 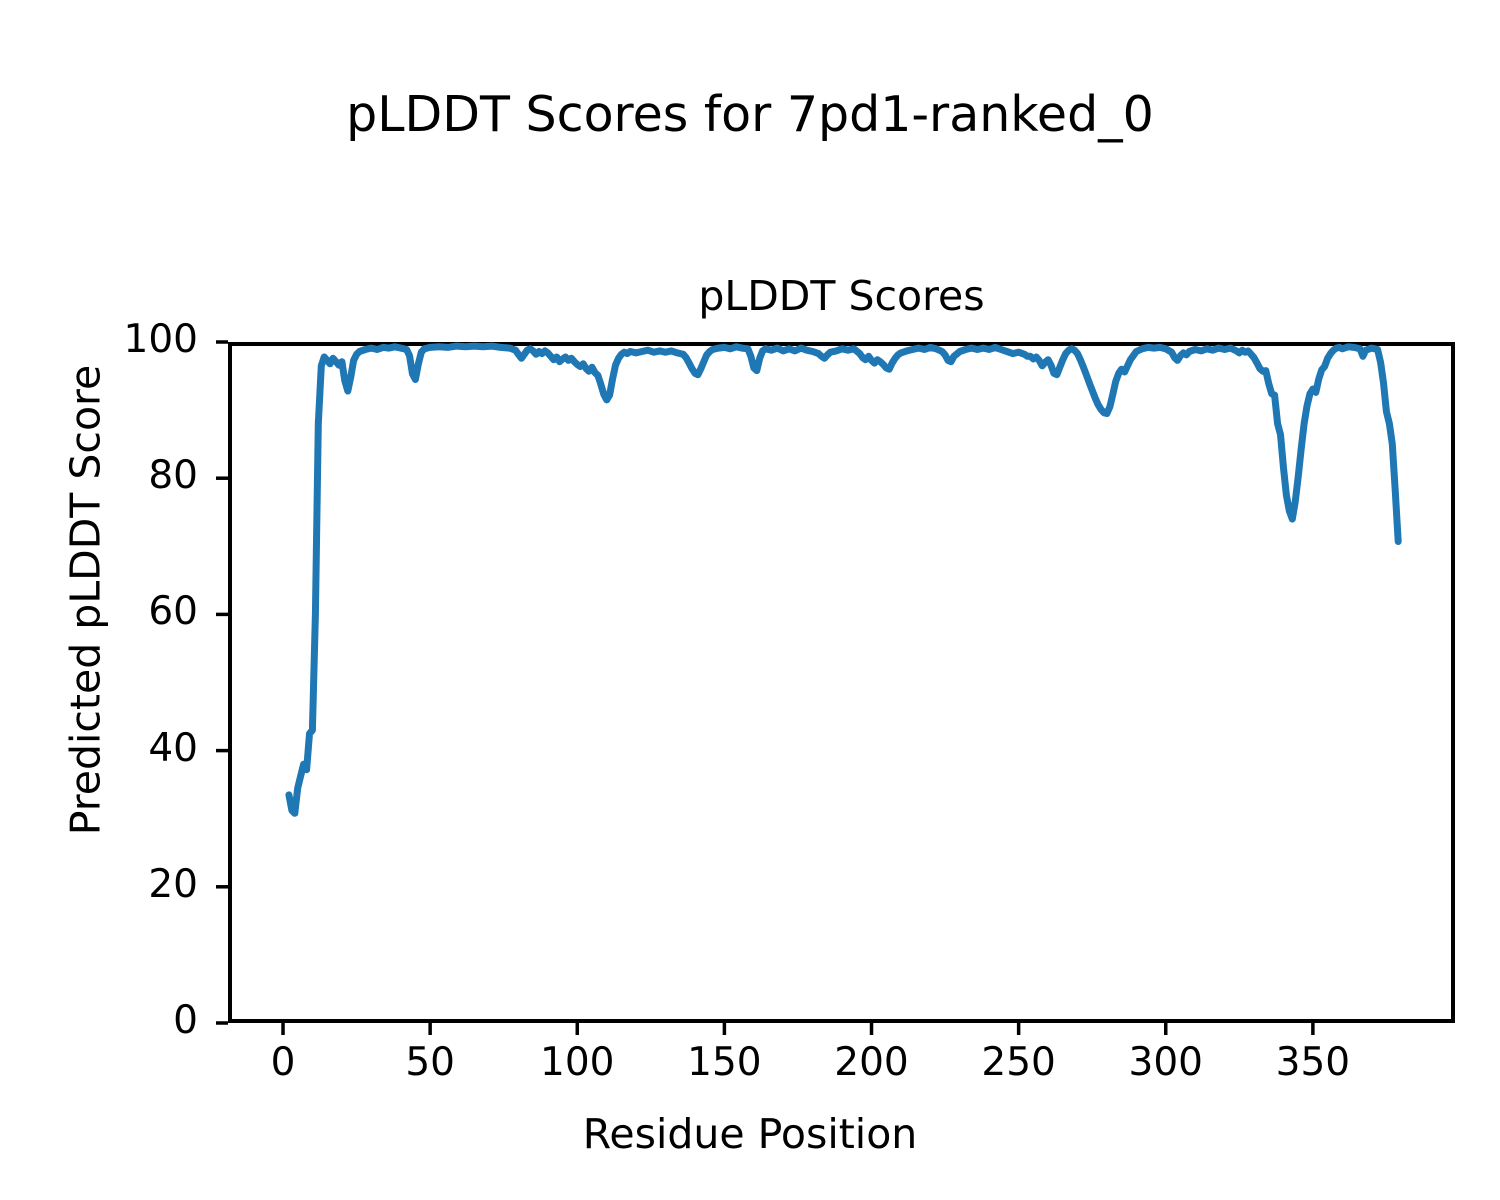 I want to click on y-tick-label: 100, so click(x=160, y=339).